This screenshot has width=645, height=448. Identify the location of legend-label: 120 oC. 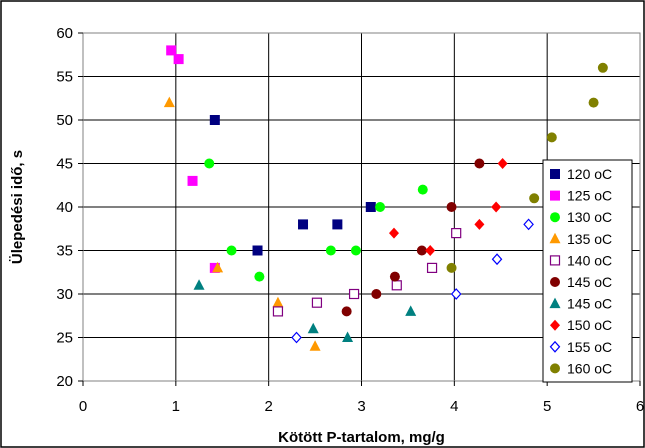
(589, 174).